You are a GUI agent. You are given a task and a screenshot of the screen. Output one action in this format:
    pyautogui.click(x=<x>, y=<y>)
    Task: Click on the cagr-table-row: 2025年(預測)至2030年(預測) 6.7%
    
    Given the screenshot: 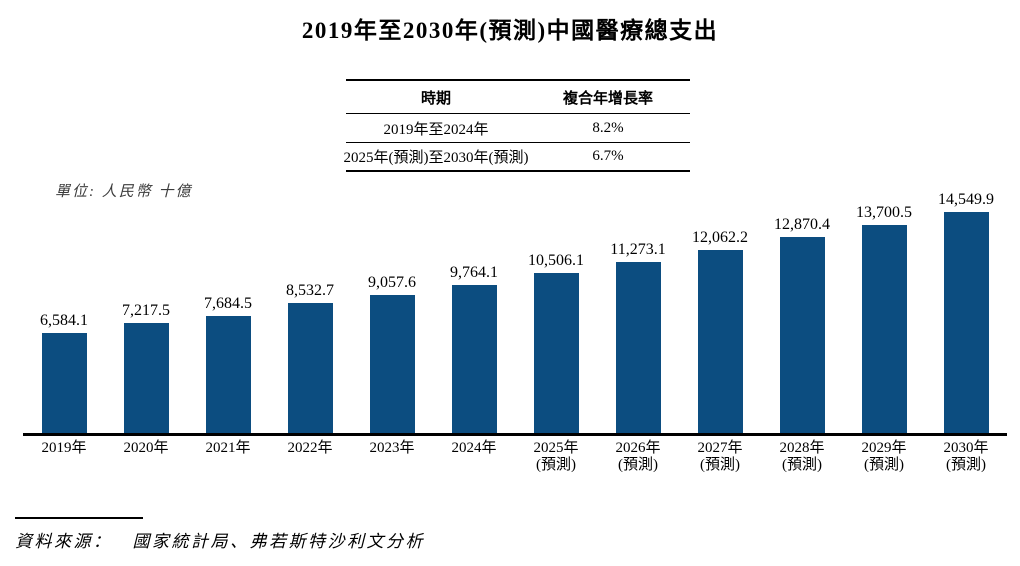 What is the action you would take?
    pyautogui.click(x=516, y=156)
    